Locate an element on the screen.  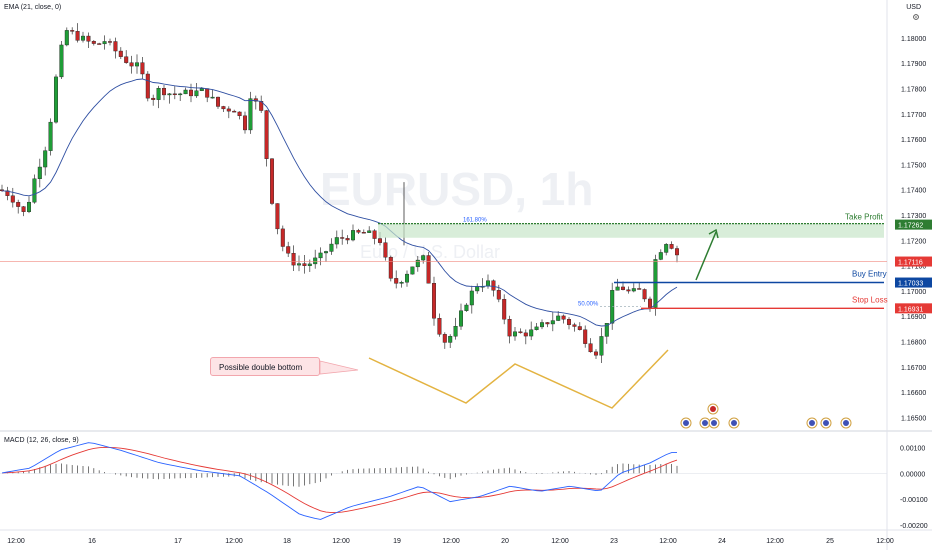
buy-entry-label: Buy Entry is located at coordinates (869, 274).